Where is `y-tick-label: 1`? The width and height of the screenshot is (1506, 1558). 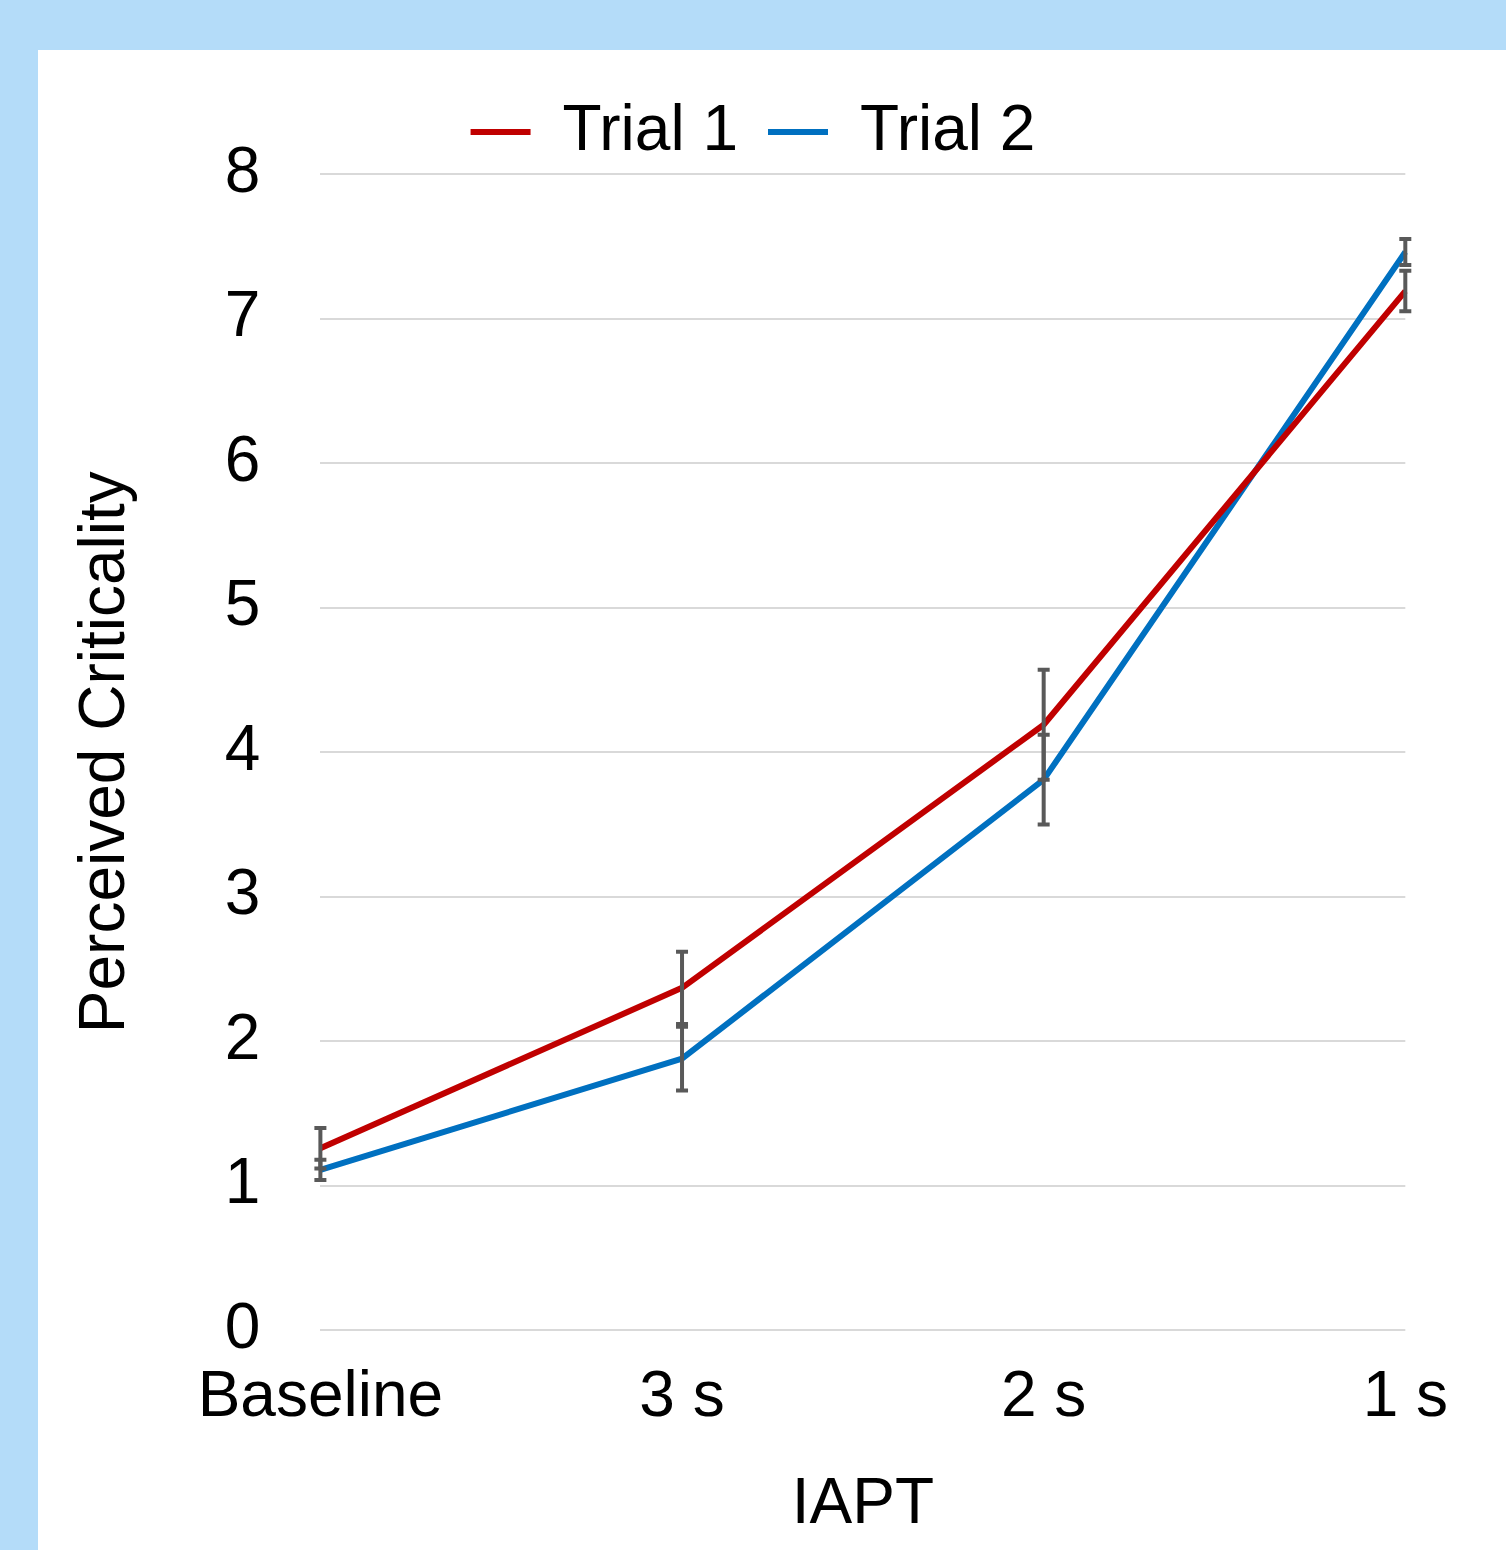
y-tick-label: 1 is located at coordinates (242, 1181).